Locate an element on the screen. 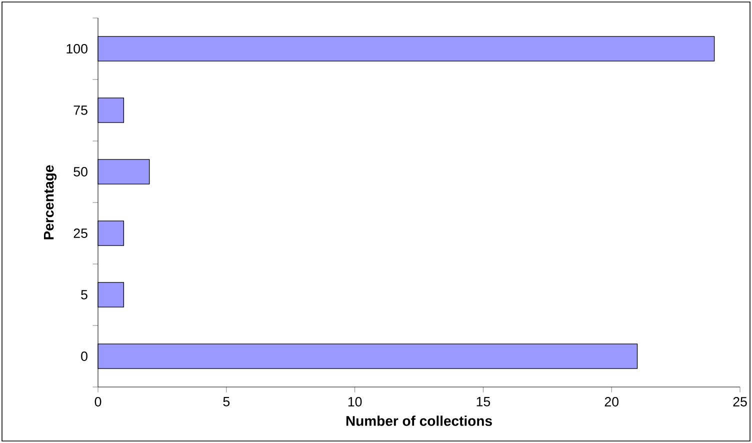  x-axis-title: Number of collections is located at coordinates (419, 421).